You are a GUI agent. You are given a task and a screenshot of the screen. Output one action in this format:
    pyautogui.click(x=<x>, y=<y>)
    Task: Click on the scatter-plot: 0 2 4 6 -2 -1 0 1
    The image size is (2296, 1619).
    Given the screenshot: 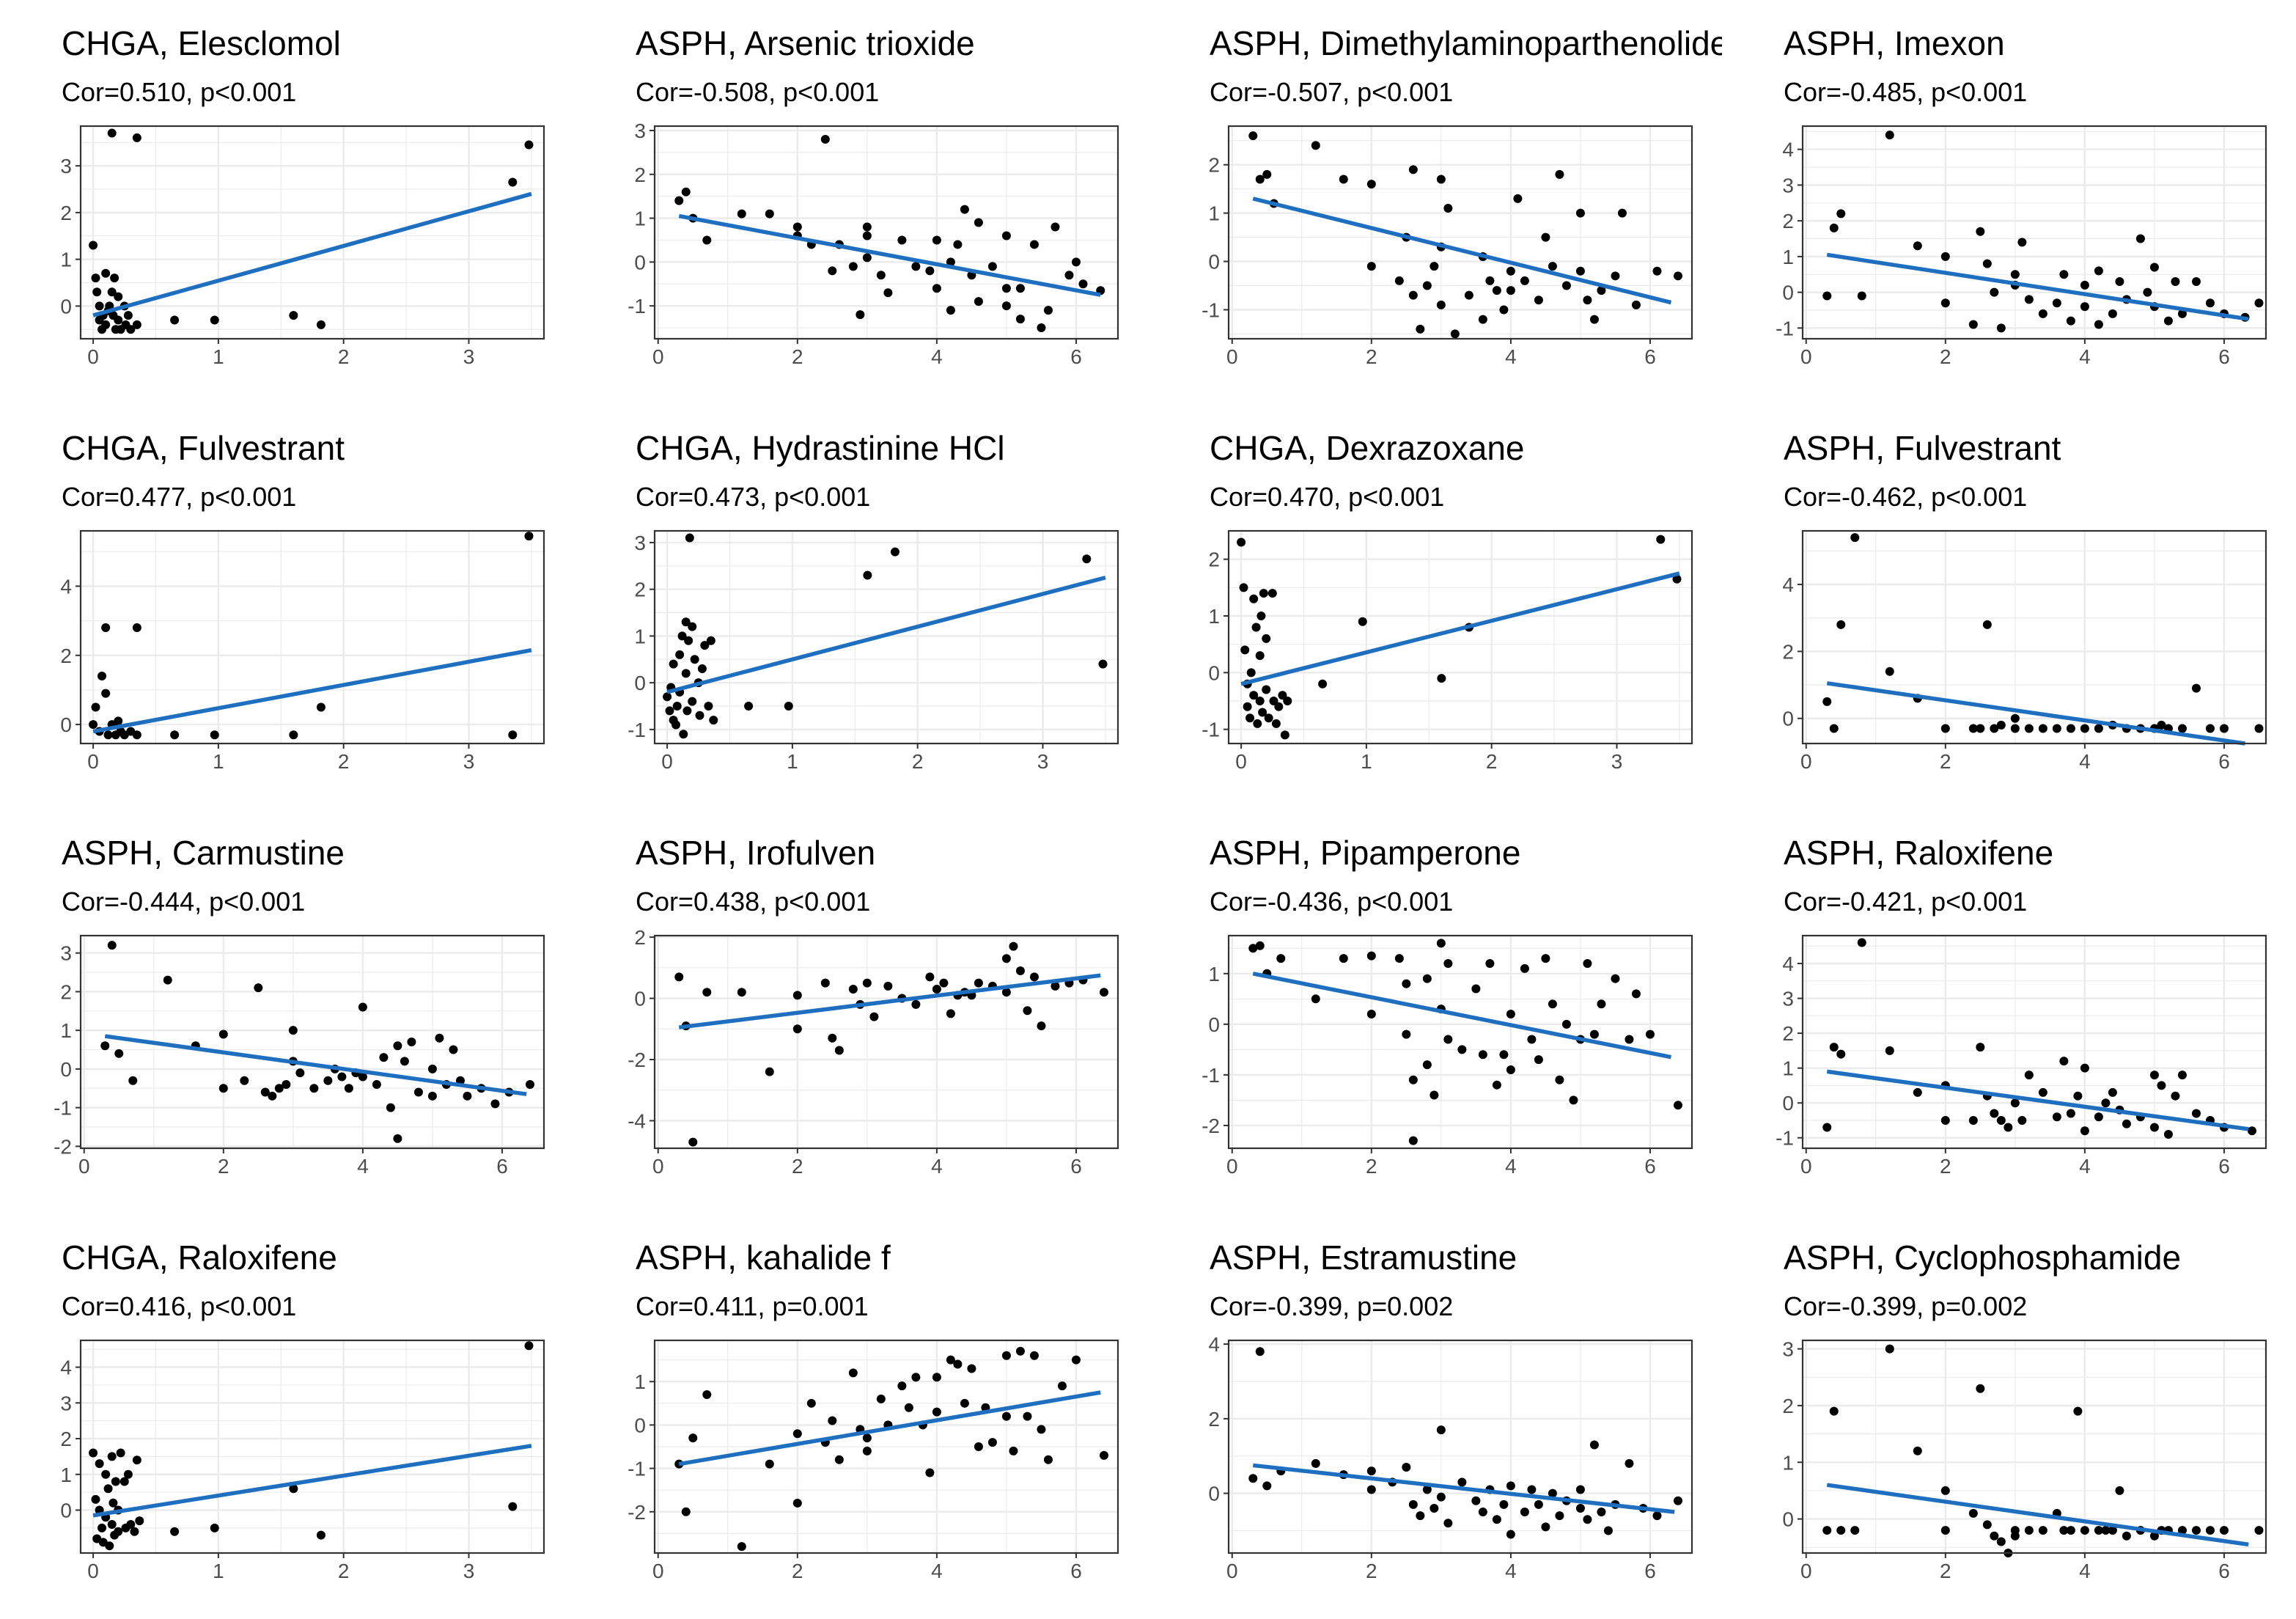 What is the action you would take?
    pyautogui.click(x=1447, y=1056)
    